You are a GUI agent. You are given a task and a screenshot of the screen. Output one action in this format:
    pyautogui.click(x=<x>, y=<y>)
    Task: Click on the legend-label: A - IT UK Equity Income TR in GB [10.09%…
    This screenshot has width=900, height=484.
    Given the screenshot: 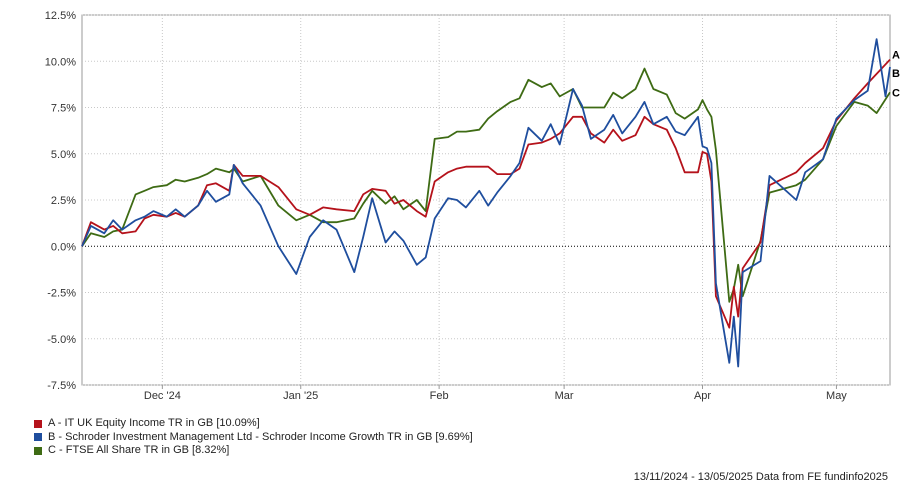 What is the action you would take?
    pyautogui.click(x=154, y=423)
    